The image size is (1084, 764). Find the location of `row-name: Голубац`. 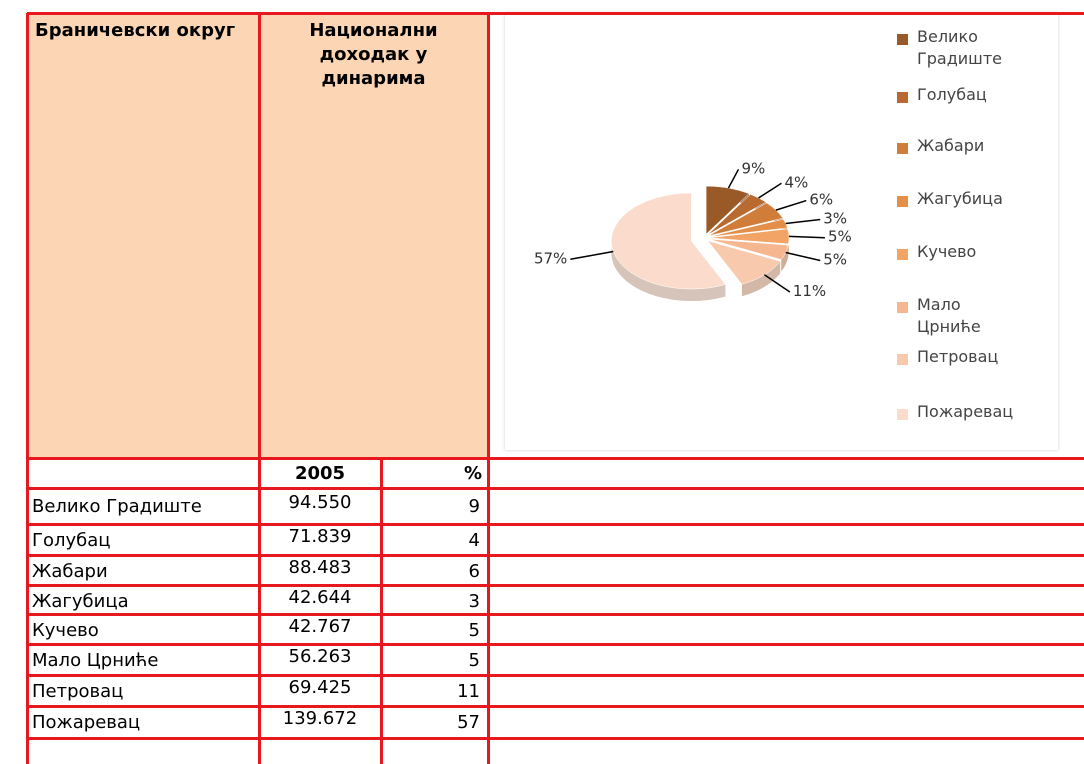

row-name: Голубац is located at coordinates (71, 540).